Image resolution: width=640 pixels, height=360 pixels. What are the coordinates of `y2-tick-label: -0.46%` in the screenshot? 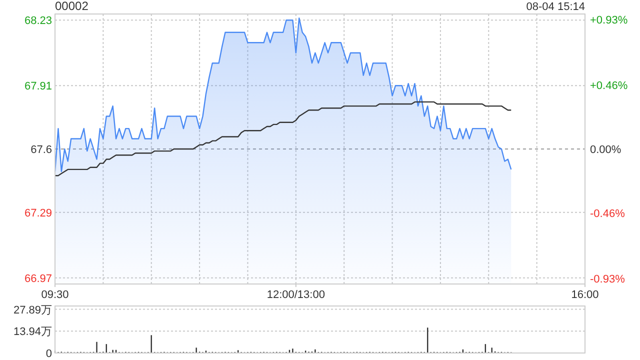 It's located at (608, 214).